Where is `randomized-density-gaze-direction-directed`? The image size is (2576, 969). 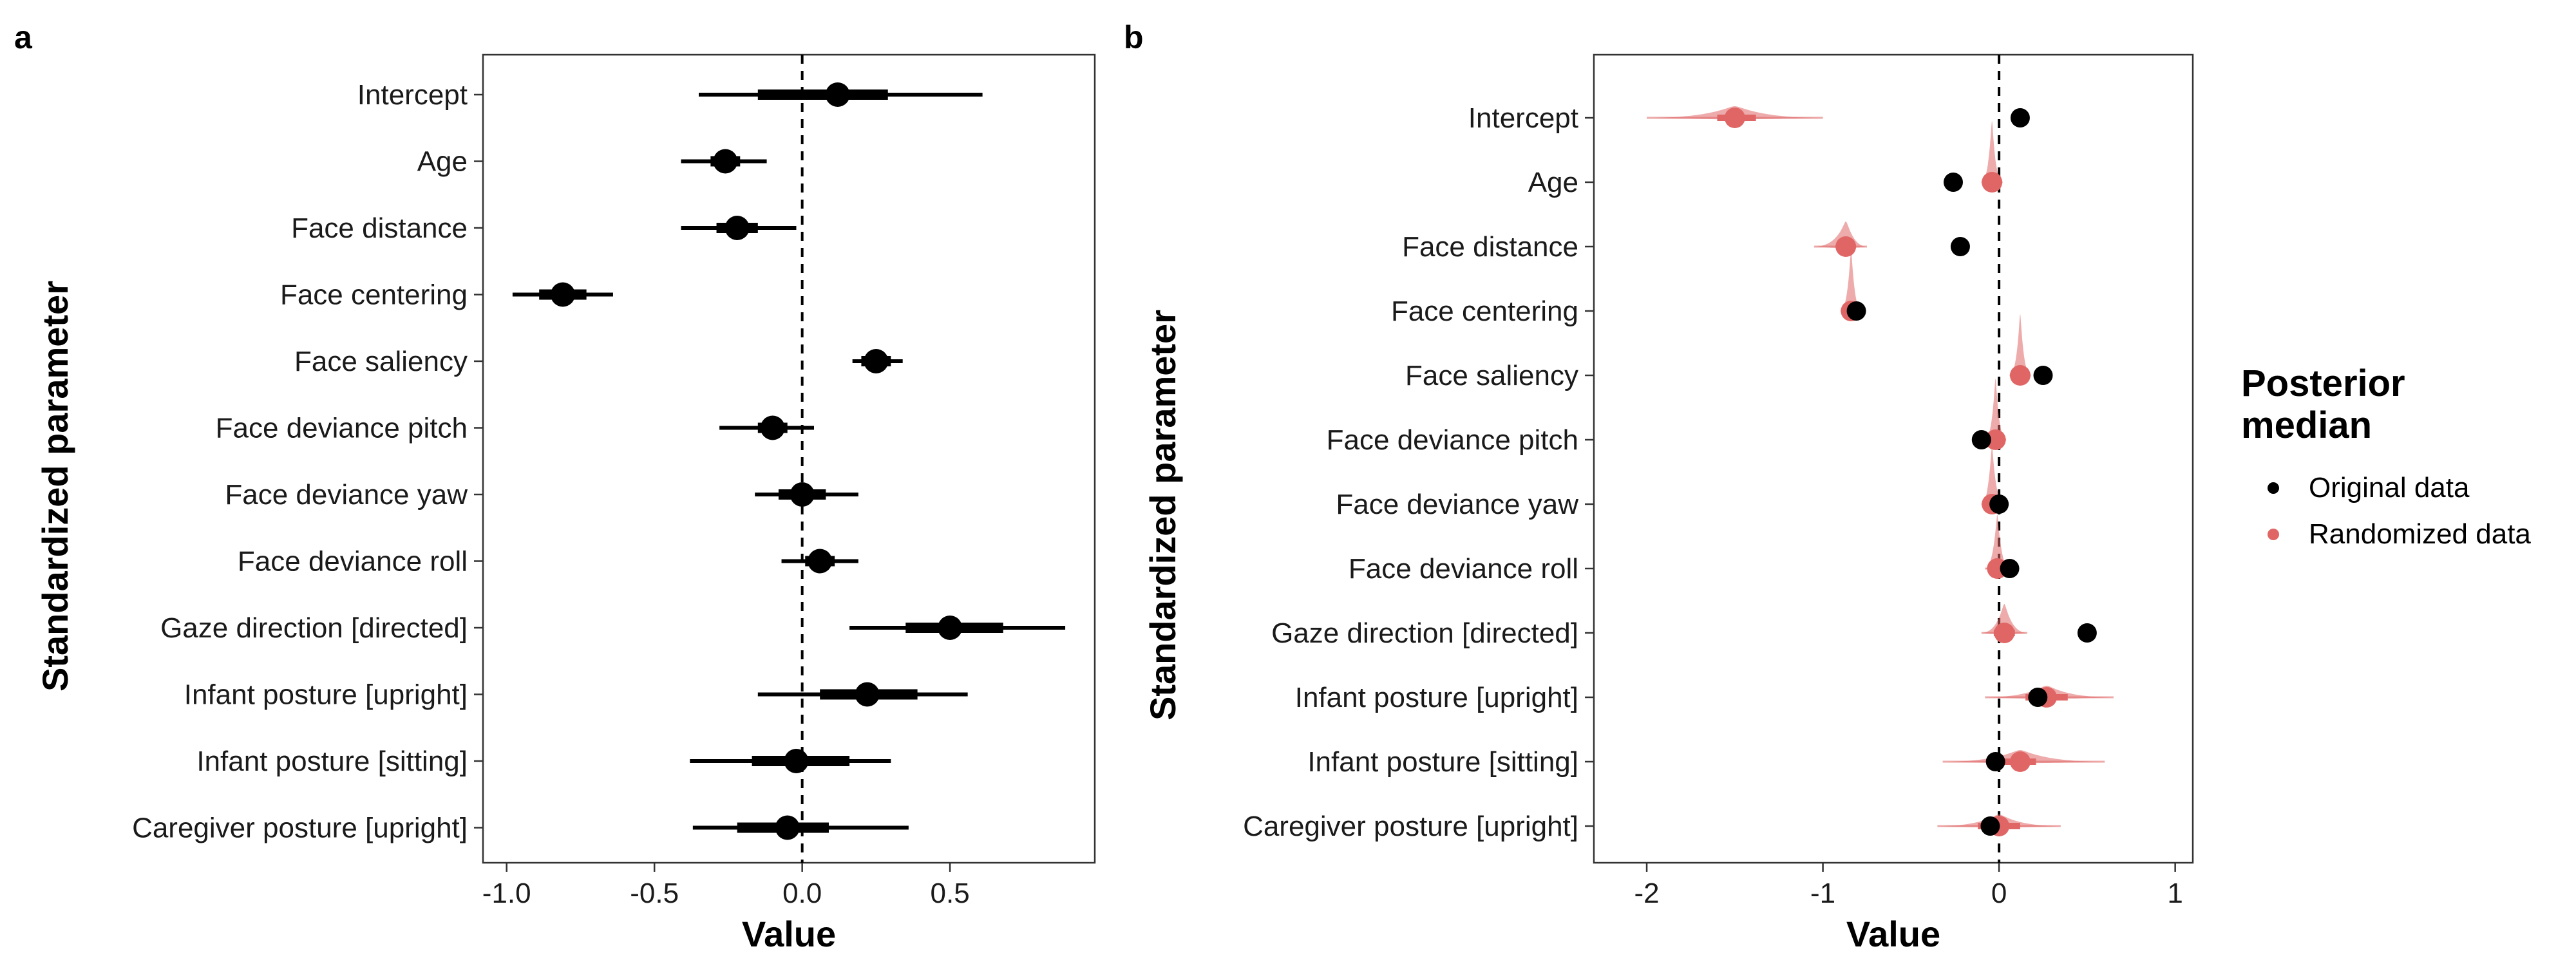 randomized-density-gaze-direction-directed is located at coordinates (2004, 619).